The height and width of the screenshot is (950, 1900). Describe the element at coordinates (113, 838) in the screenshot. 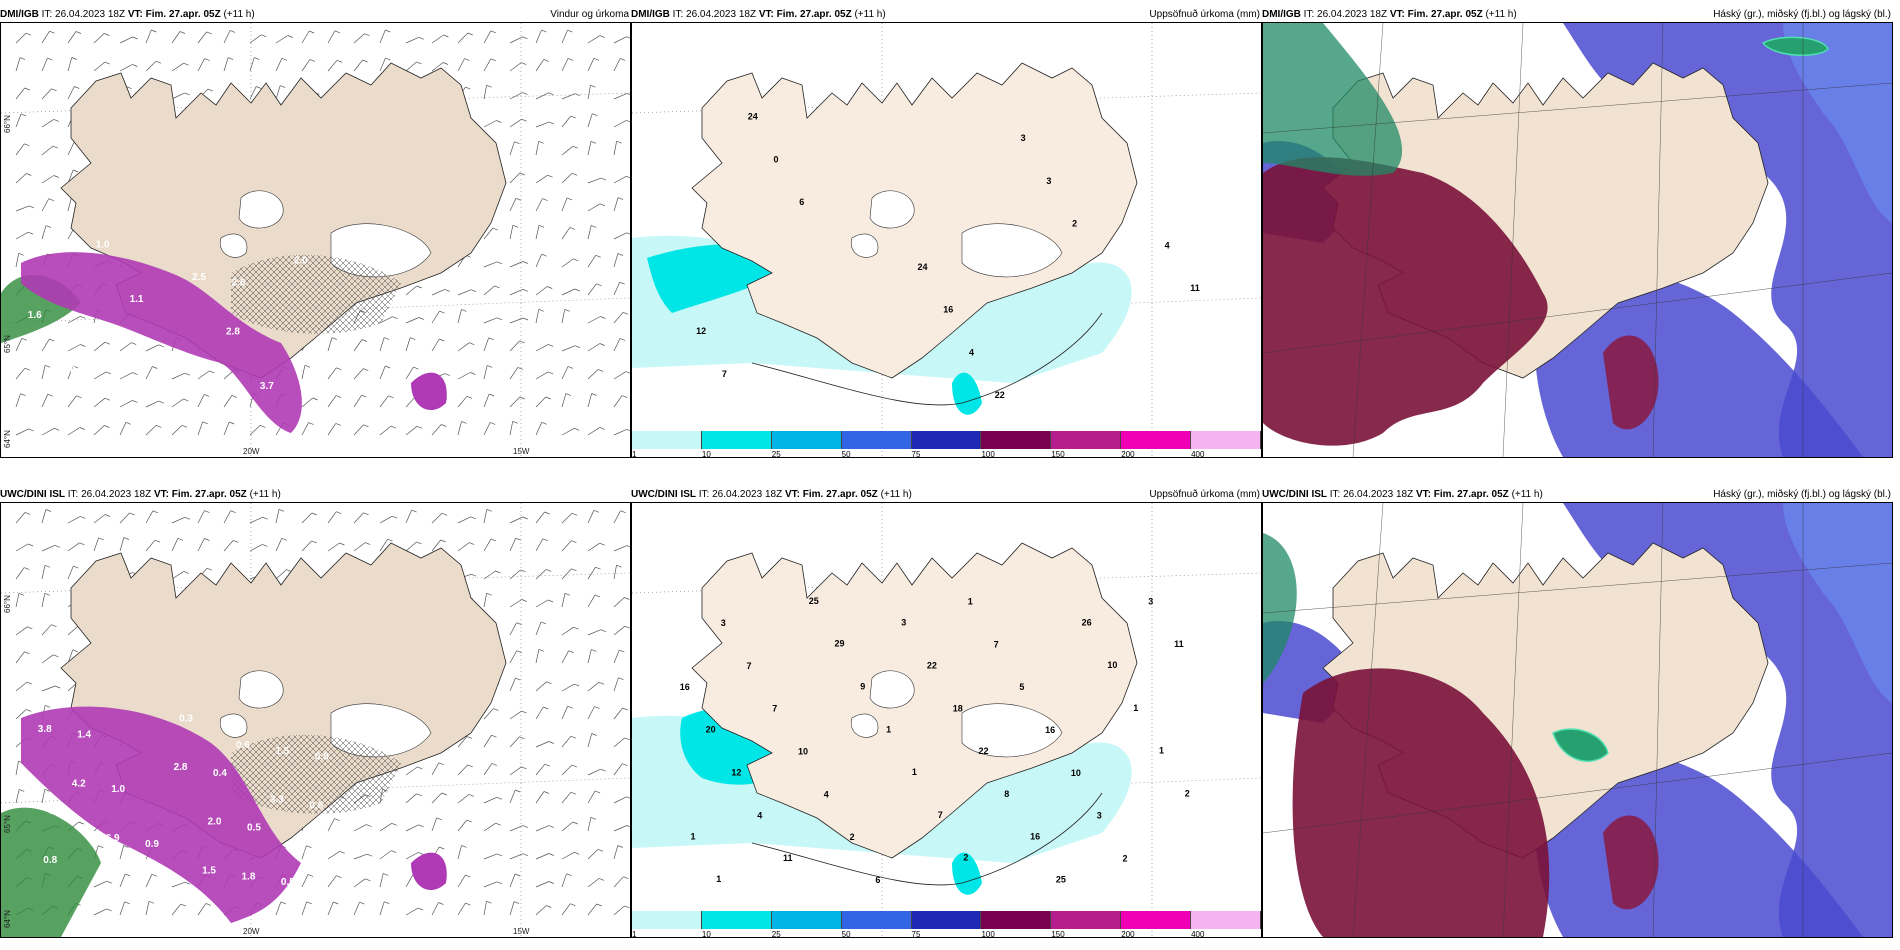

I see `precip-intensity-value: 6.9` at that location.